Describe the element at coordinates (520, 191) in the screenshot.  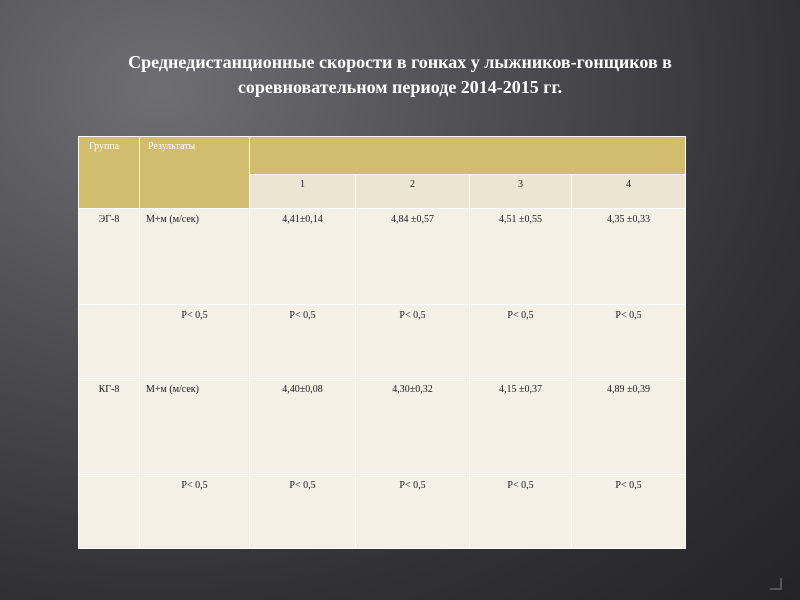
I see `column-header-3: 3` at that location.